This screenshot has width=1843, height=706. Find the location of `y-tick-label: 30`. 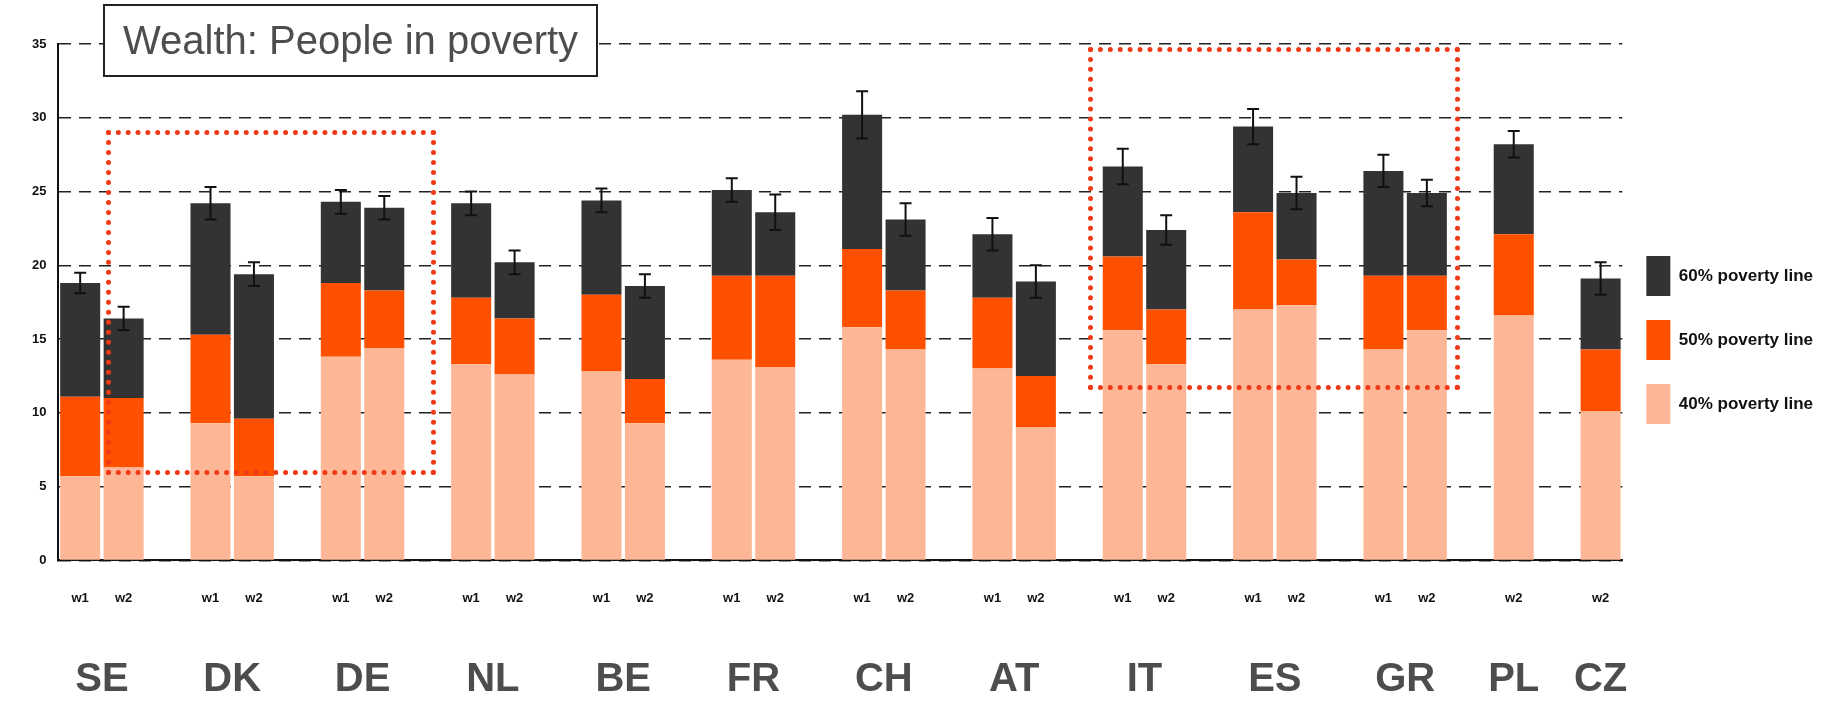

y-tick-label: 30 is located at coordinates (39, 117).